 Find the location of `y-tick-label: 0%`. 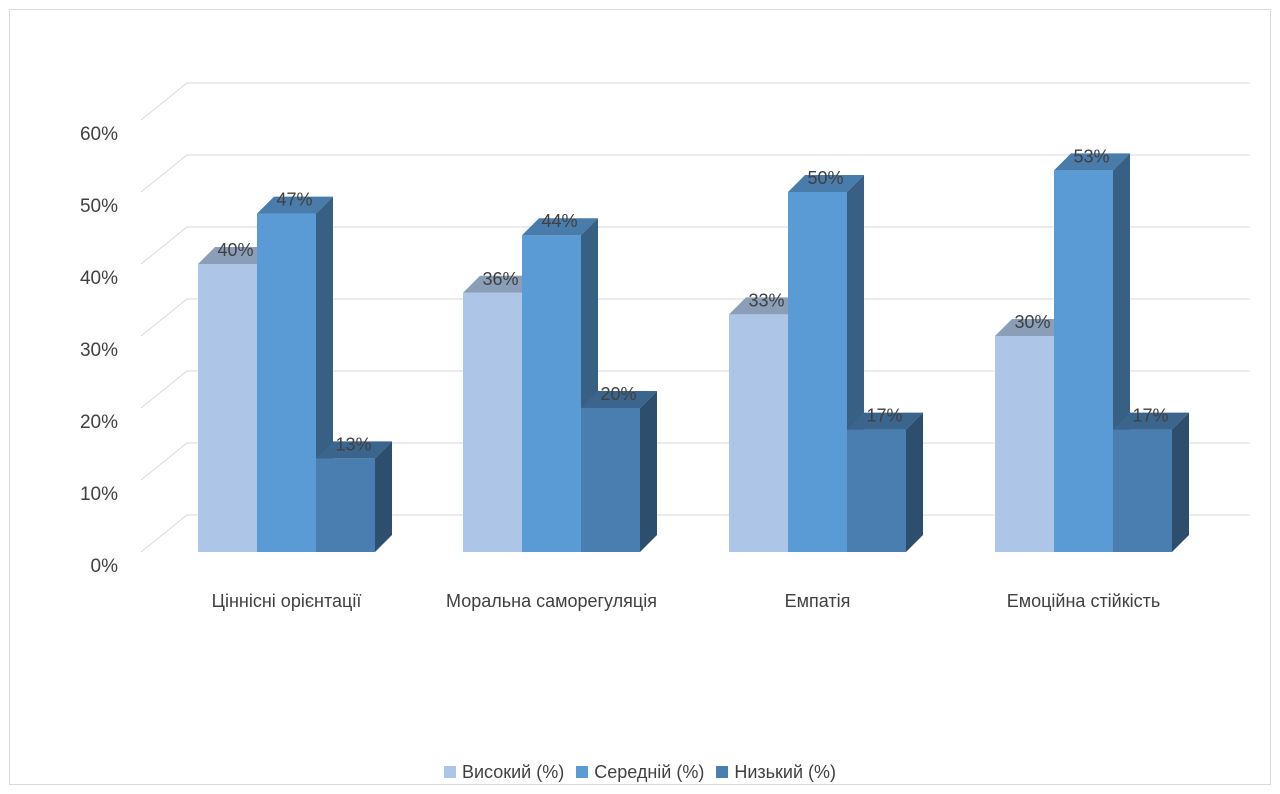

y-tick-label: 0% is located at coordinates (105, 566).